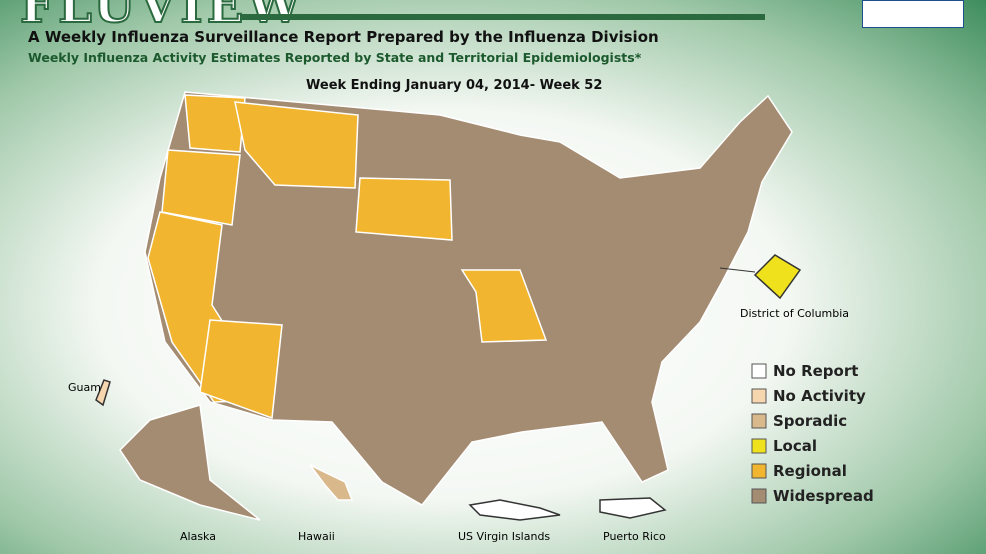  I want to click on puerto-rico, so click(633, 508).